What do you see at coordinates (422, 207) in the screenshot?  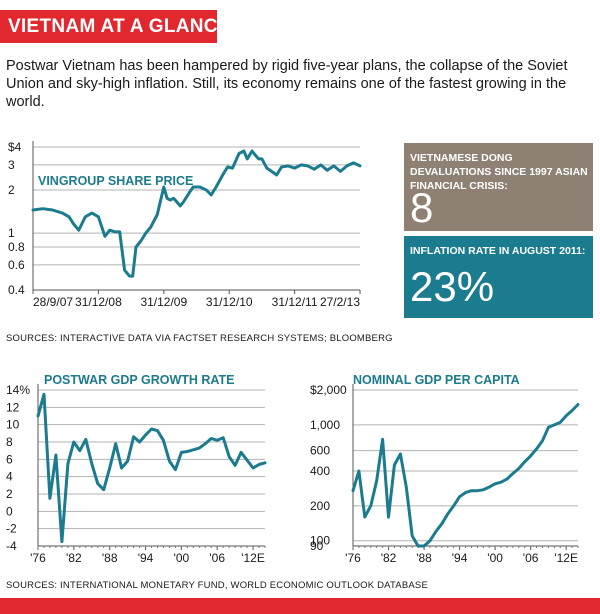 I see `devaluations-value: 8` at bounding box center [422, 207].